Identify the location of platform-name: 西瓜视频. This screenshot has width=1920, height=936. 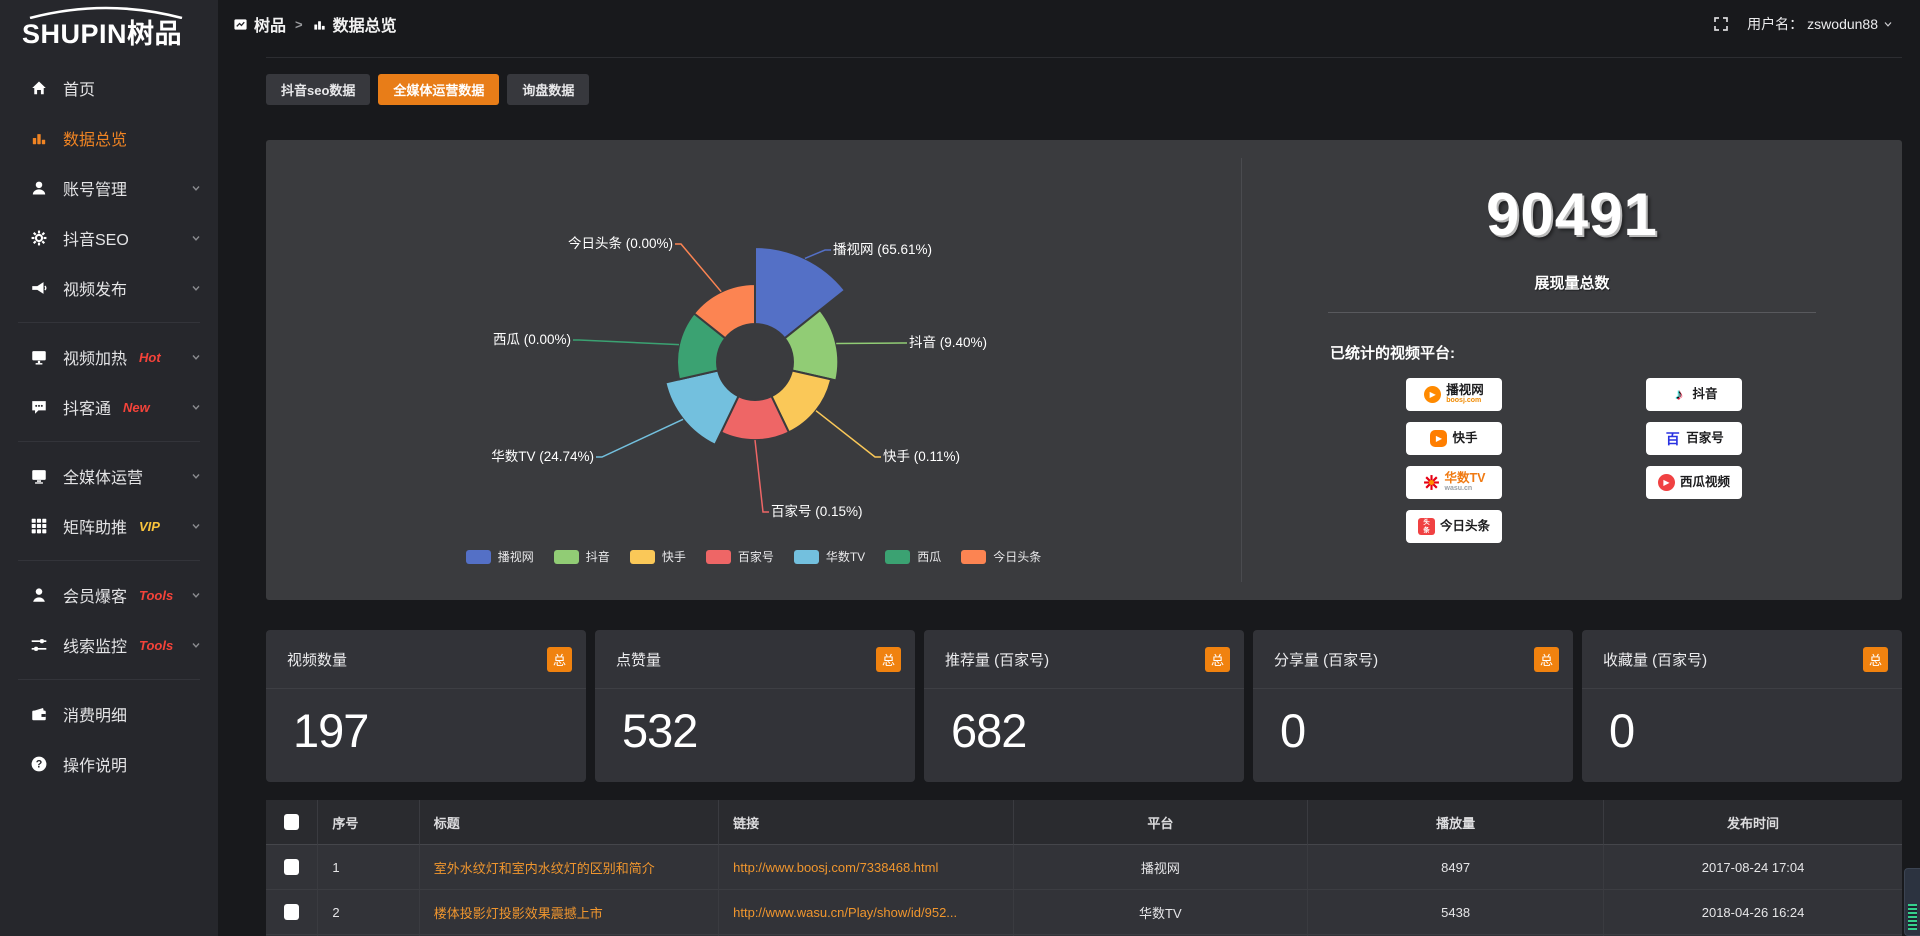
(1704, 481).